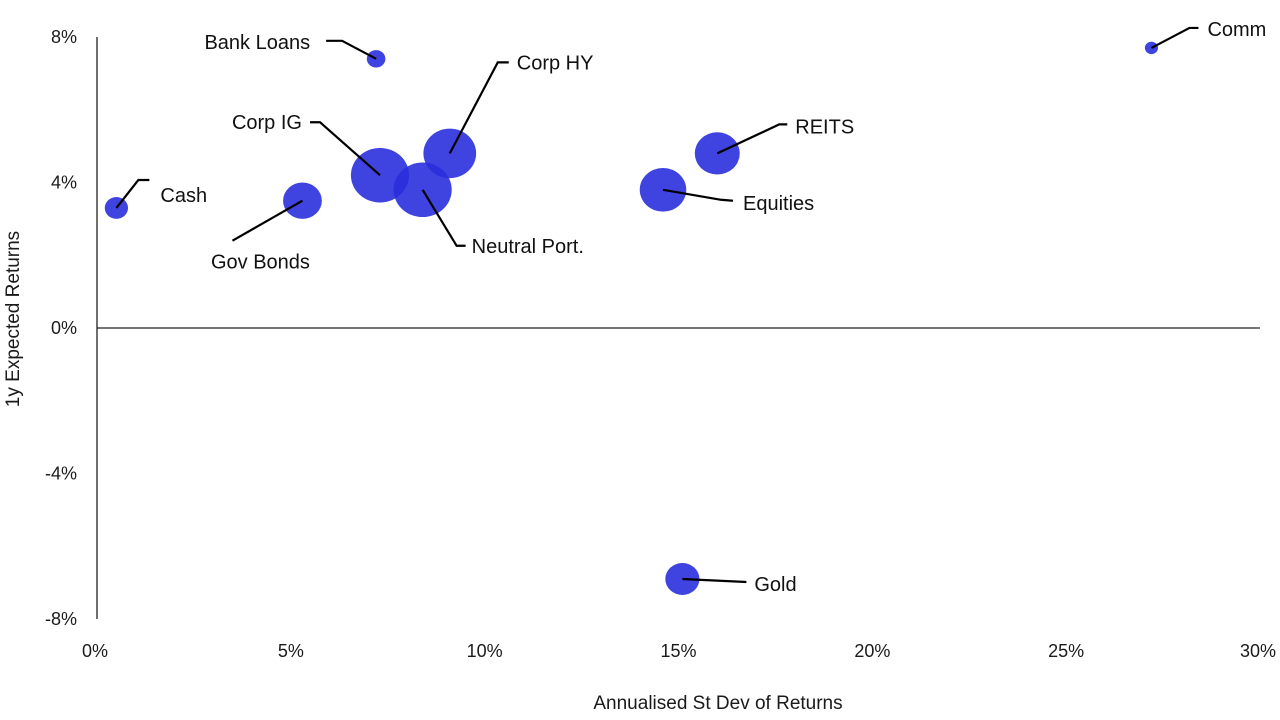  Describe the element at coordinates (13, 319) in the screenshot. I see `y-axis-title: 1y Expected Returns` at that location.